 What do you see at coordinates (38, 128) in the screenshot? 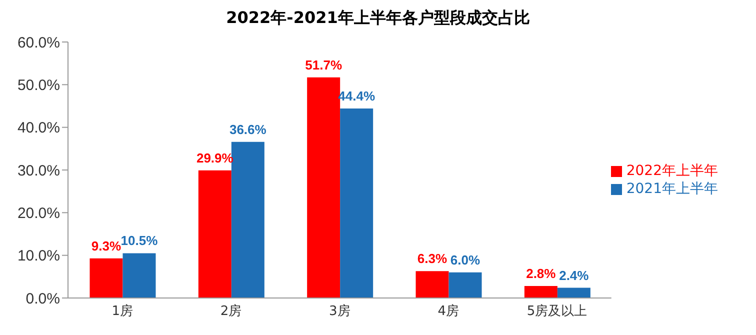
I see `y-tick-label: 40.0%` at bounding box center [38, 128].